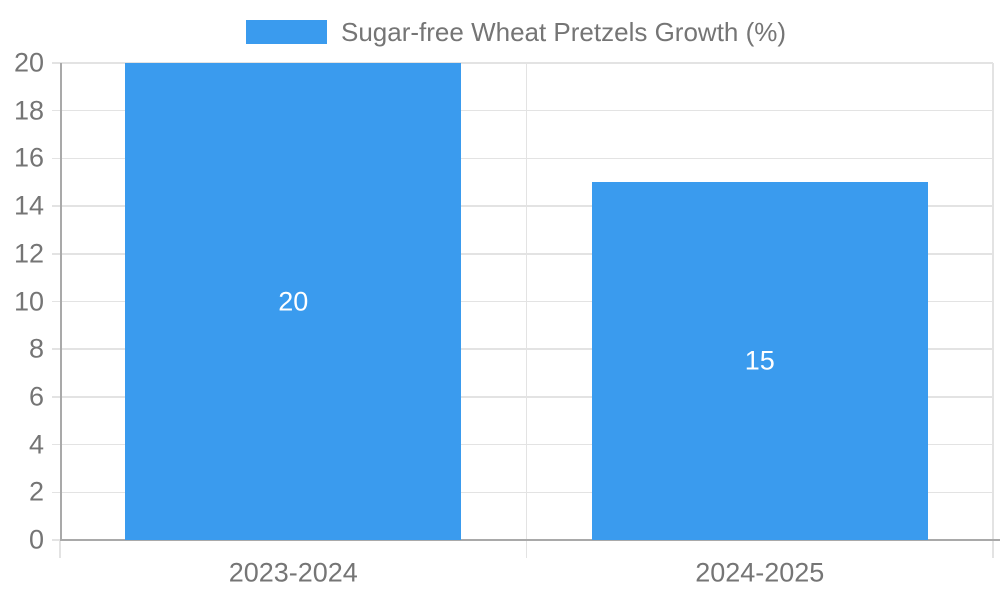 This screenshot has width=1000, height=600. What do you see at coordinates (293, 572) in the screenshot?
I see `x-tick-label: 2023-2024` at bounding box center [293, 572].